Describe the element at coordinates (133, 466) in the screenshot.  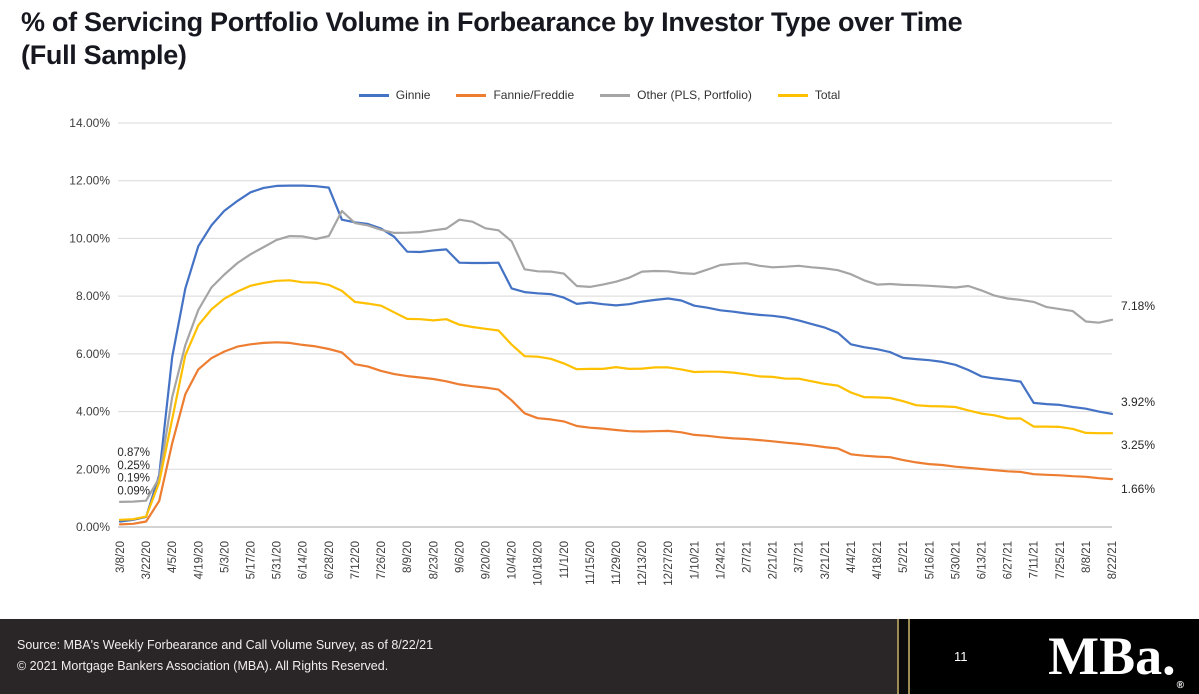
I see `start-value-label: 0.25%` at that location.